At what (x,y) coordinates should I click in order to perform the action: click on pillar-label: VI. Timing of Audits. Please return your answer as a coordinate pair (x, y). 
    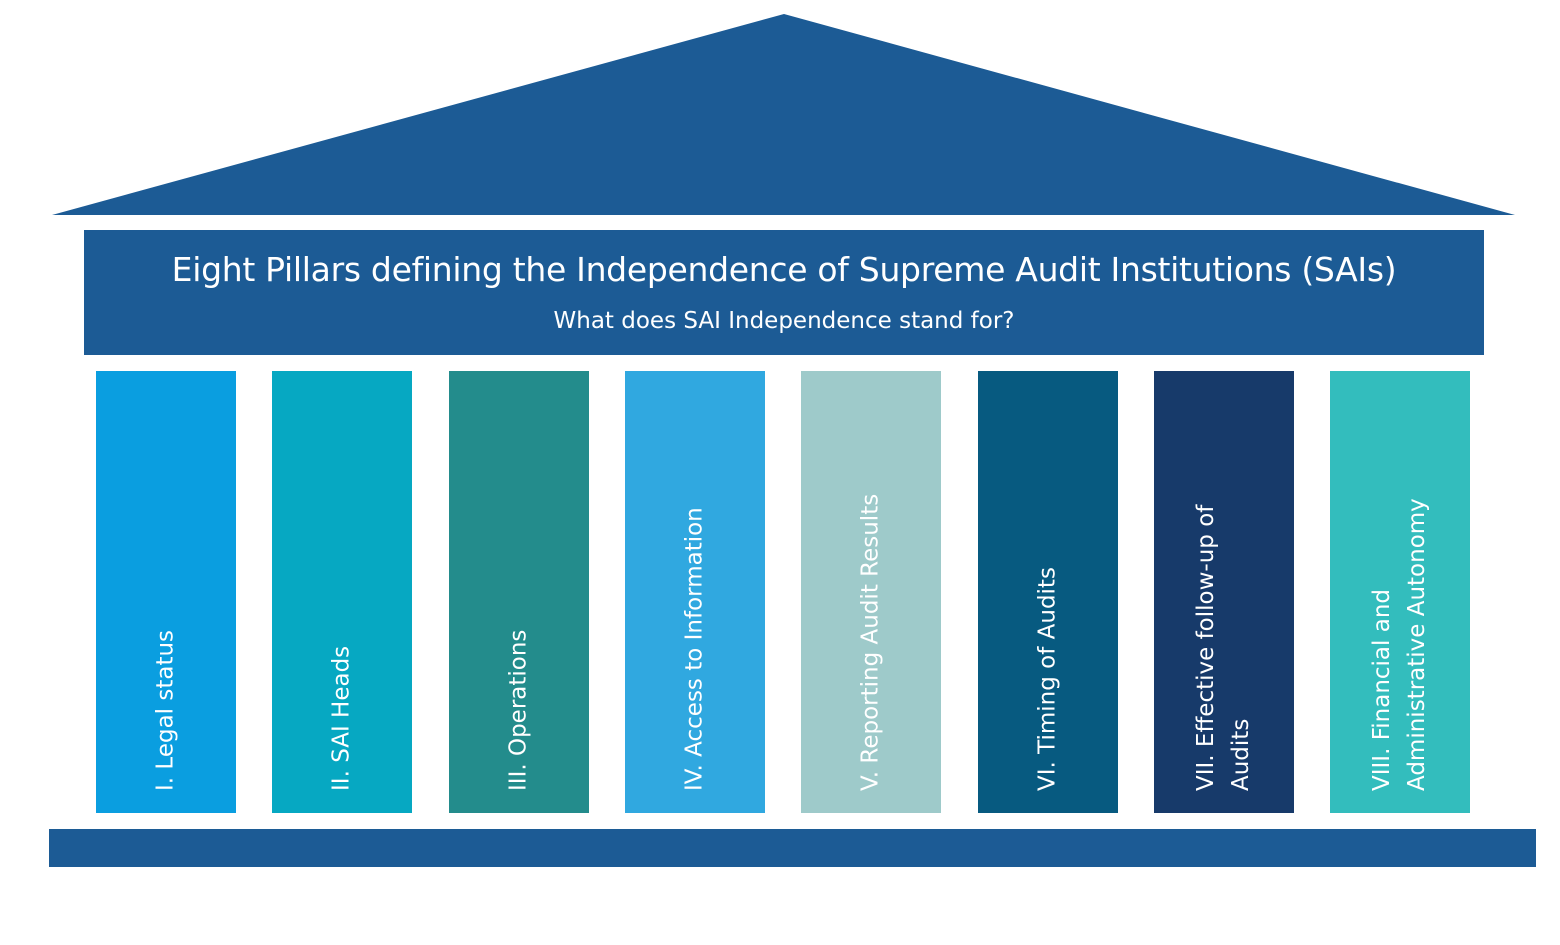
    Looking at the image, I should click on (1047, 679).